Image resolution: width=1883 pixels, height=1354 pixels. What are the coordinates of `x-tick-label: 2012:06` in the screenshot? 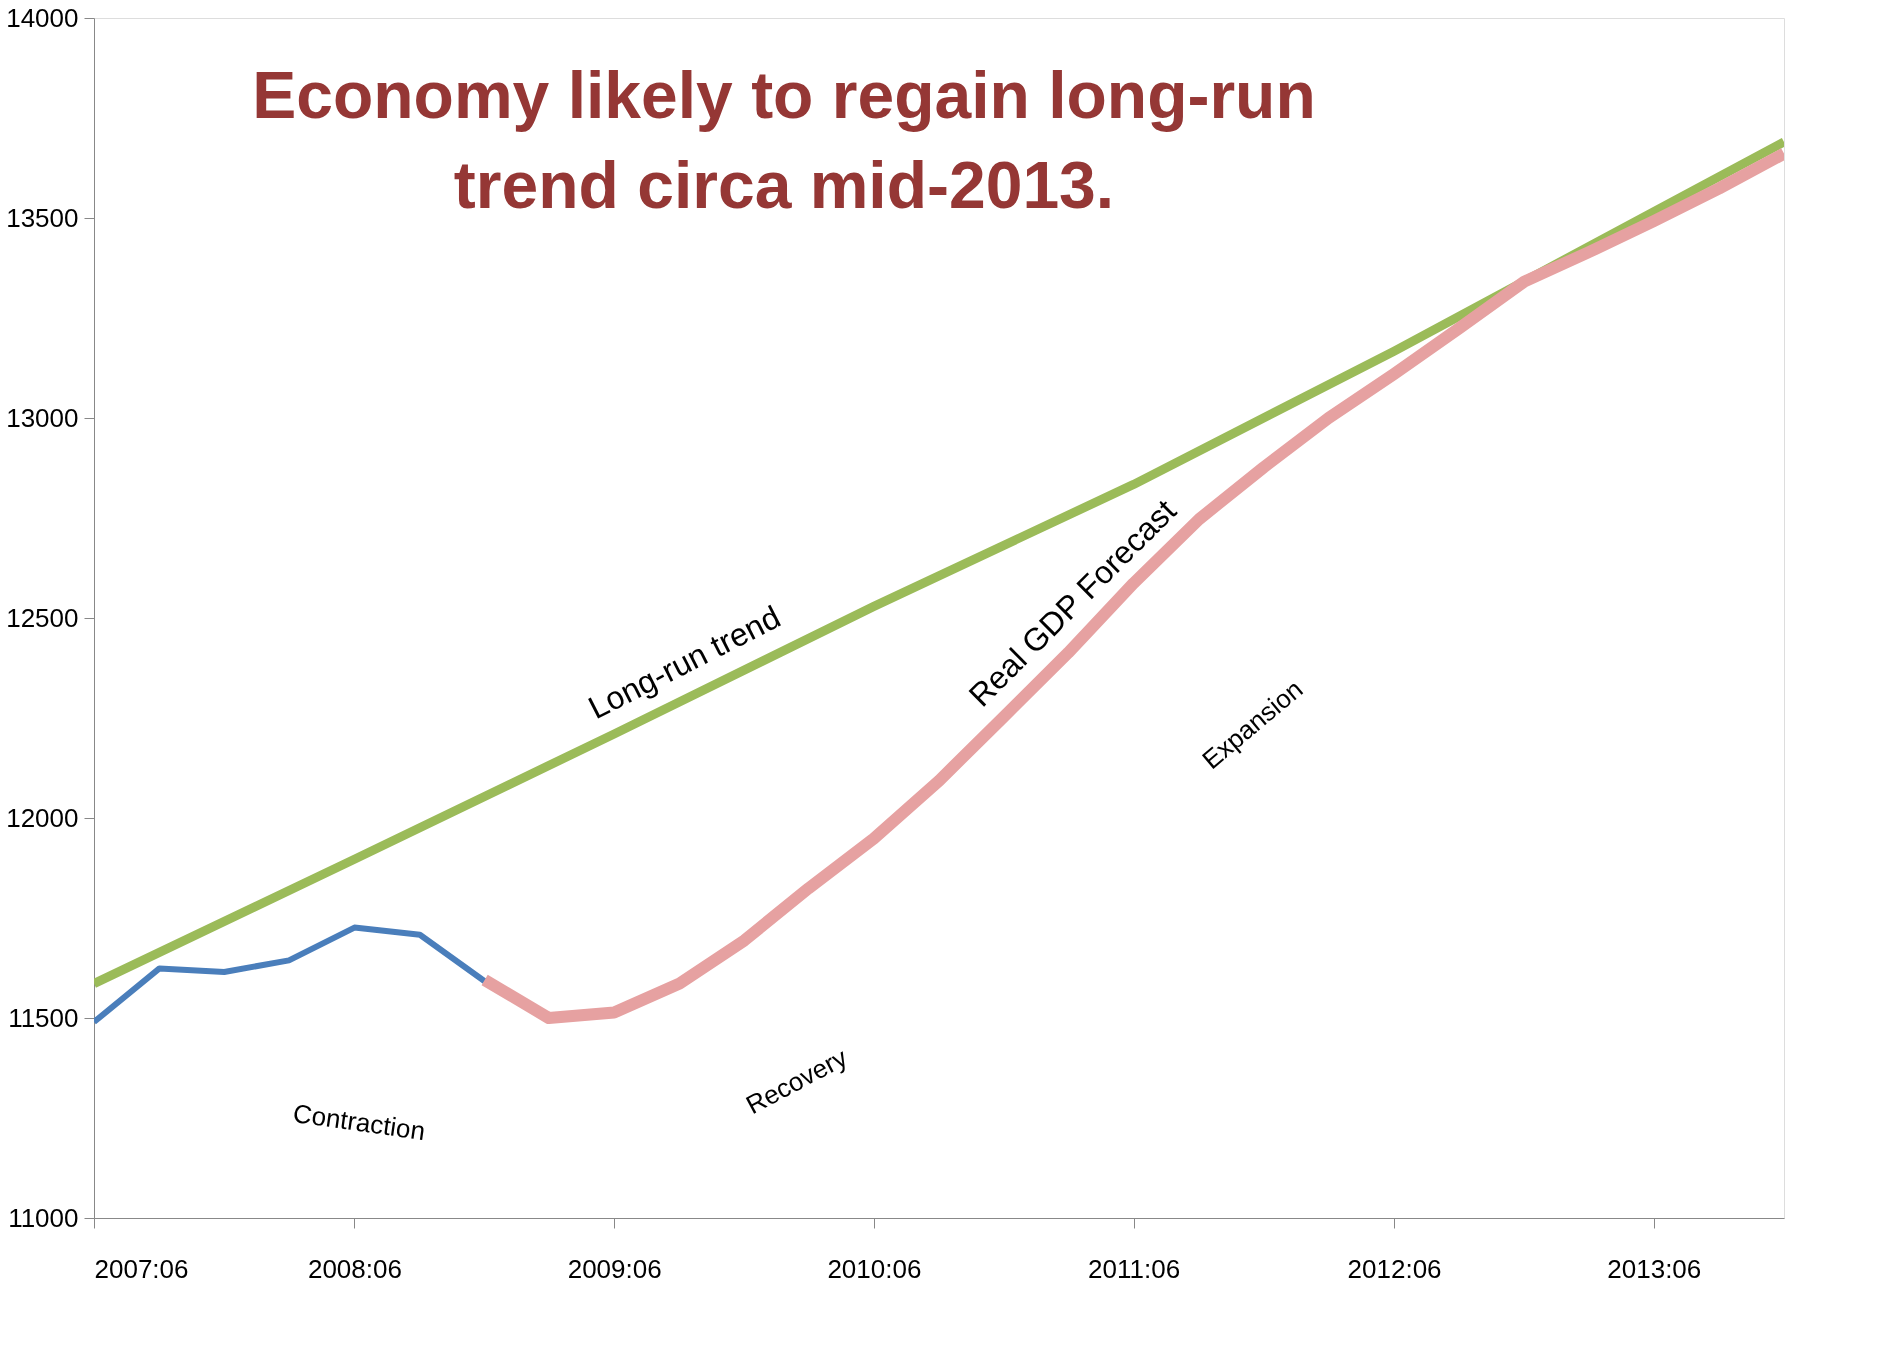 It's located at (1394, 1268).